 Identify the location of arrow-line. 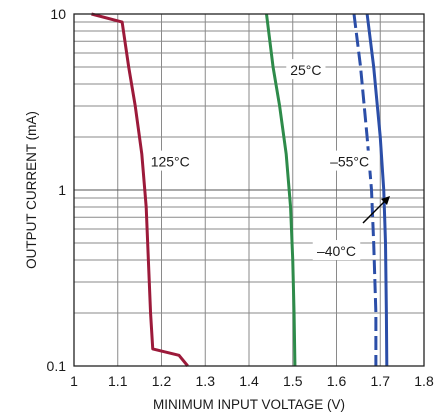
(375, 210).